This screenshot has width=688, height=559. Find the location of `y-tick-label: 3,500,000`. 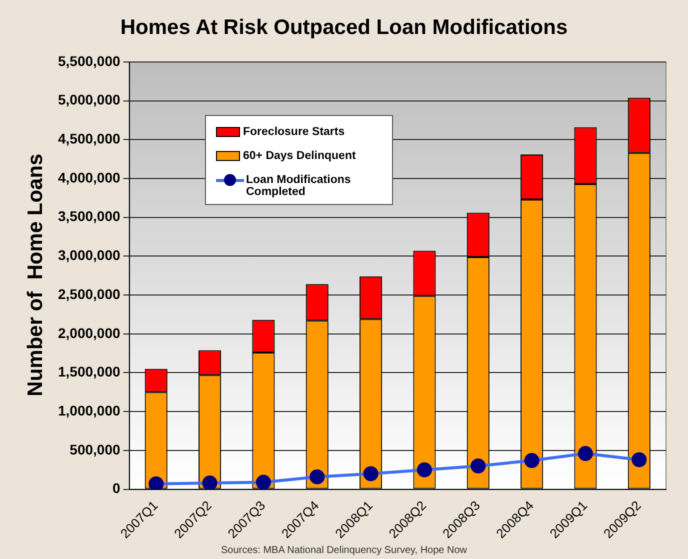

y-tick-label: 3,500,000 is located at coordinates (89, 216).